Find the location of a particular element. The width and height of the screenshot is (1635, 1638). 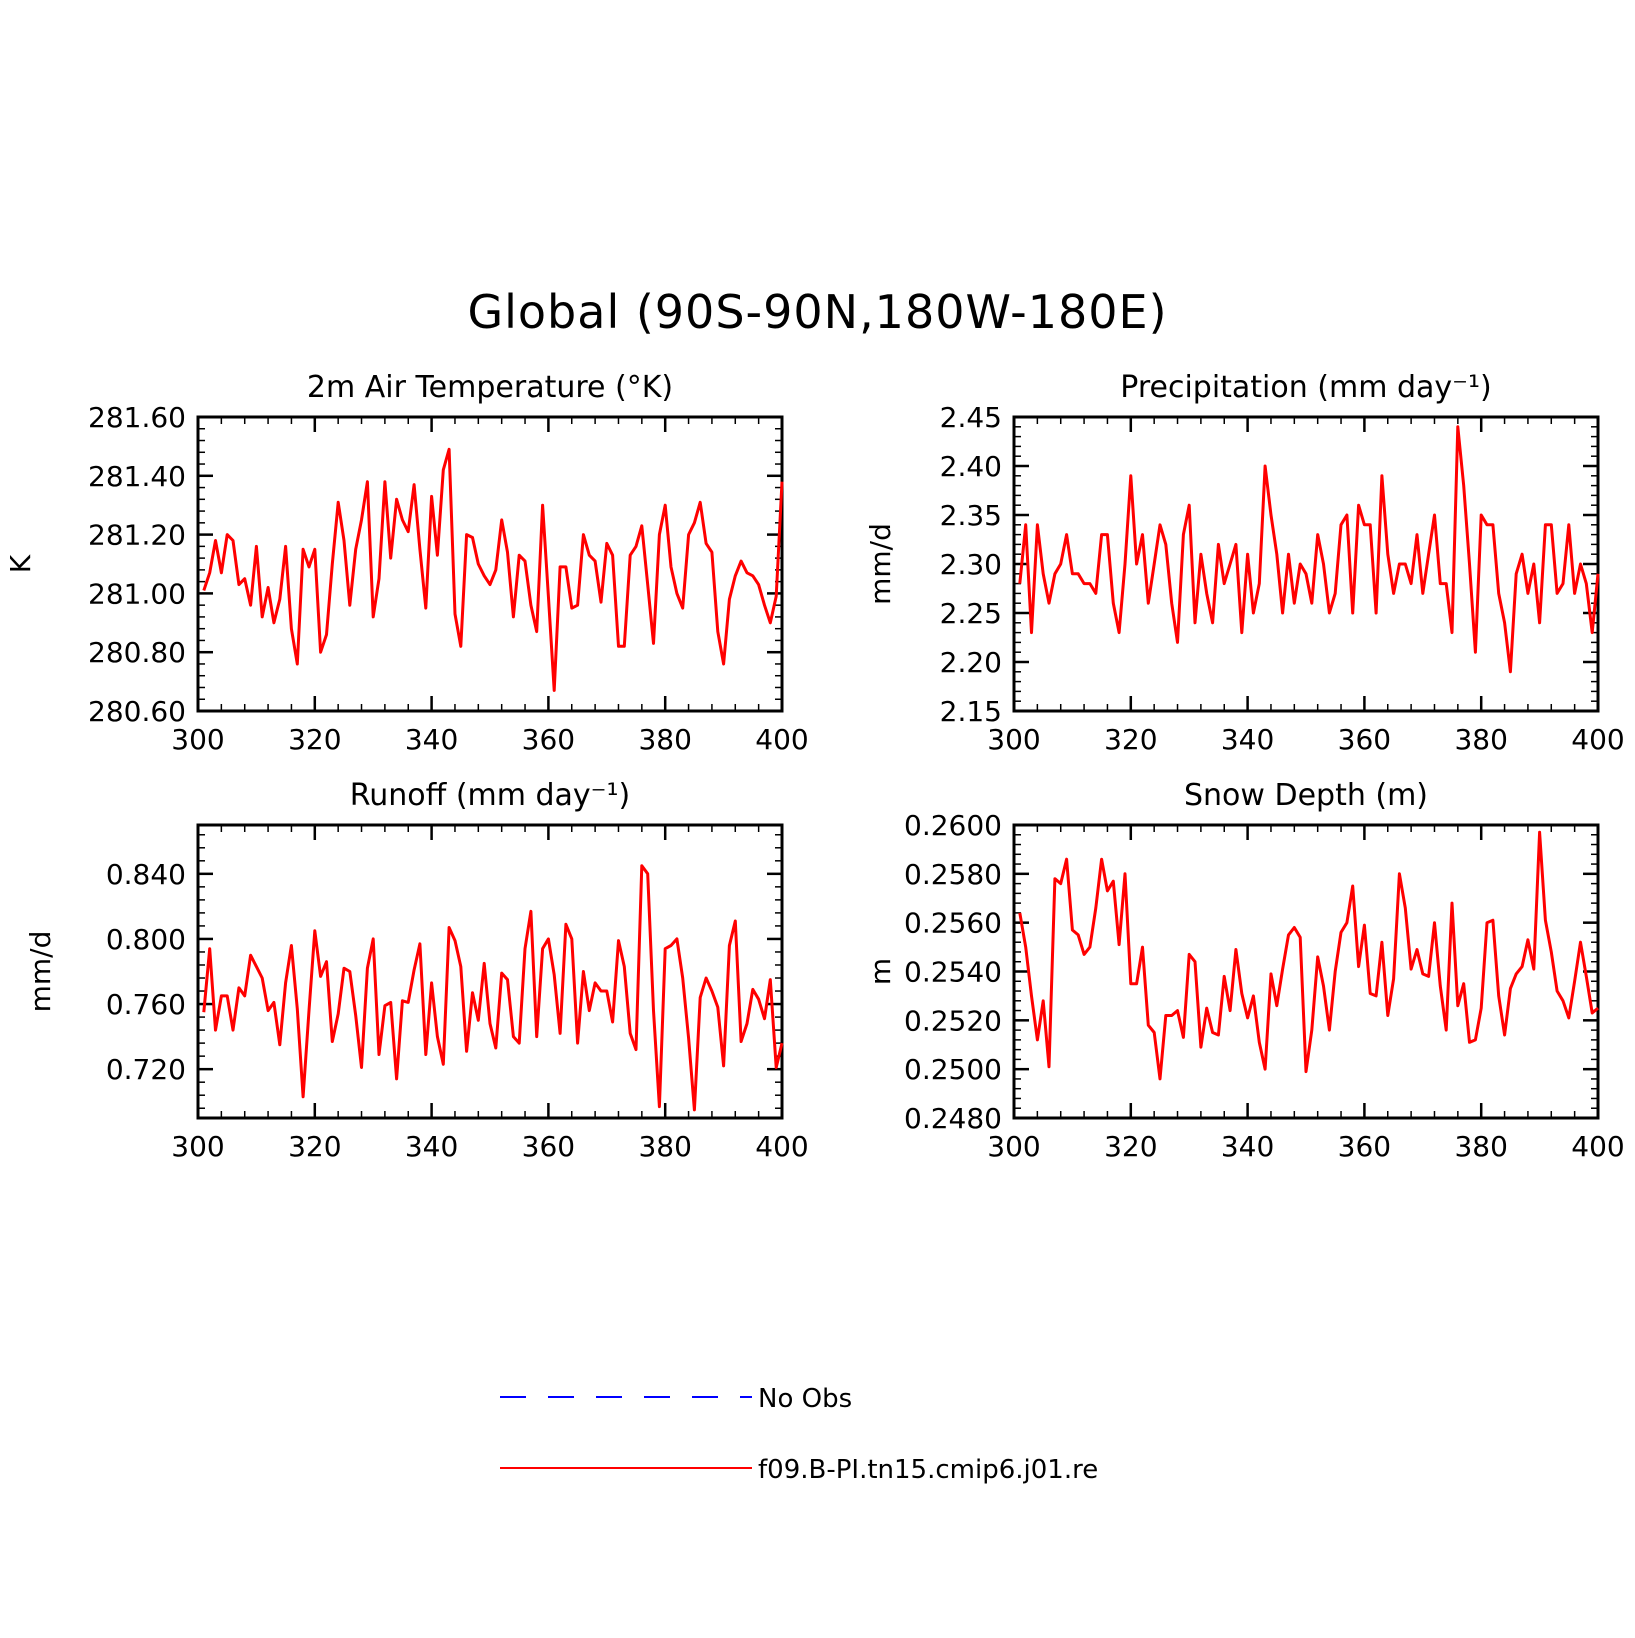

y-tick-label: 281.20 is located at coordinates (137, 535).